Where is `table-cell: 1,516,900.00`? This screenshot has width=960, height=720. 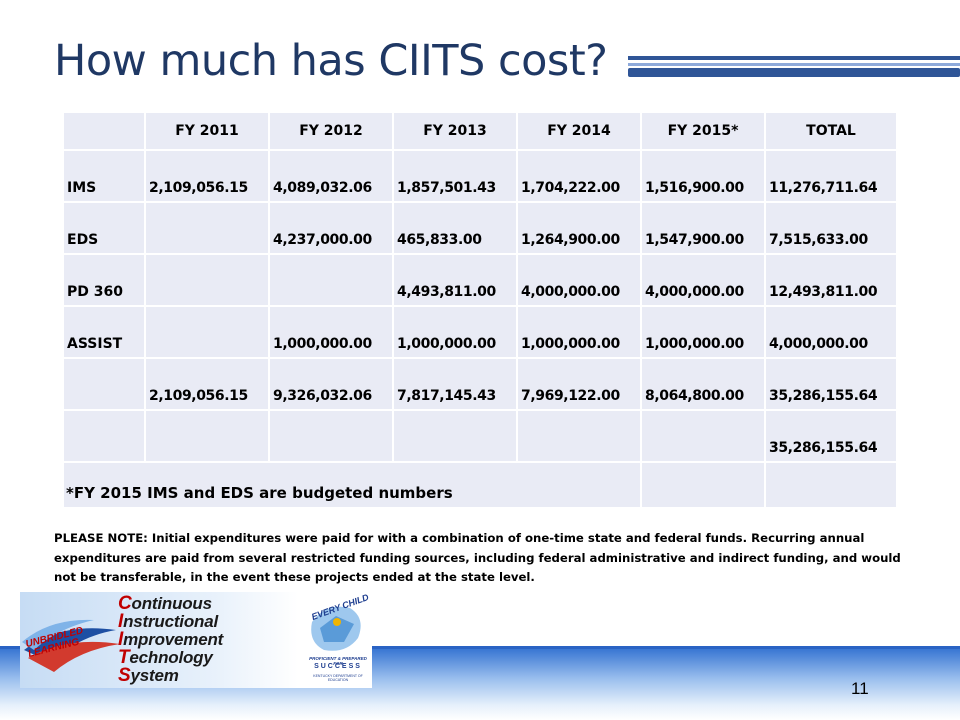
table-cell: 1,516,900.00 is located at coordinates (703, 176).